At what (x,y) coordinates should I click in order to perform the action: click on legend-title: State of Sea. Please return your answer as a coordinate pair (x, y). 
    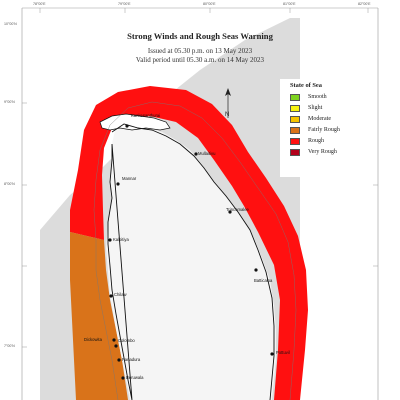
    Looking at the image, I should click on (306, 85).